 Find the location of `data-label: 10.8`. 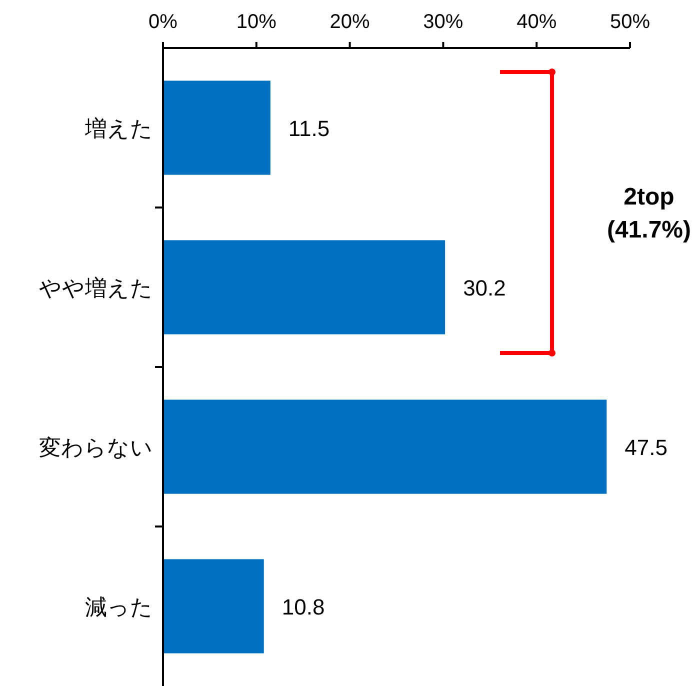

data-label: 10.8 is located at coordinates (303, 607).